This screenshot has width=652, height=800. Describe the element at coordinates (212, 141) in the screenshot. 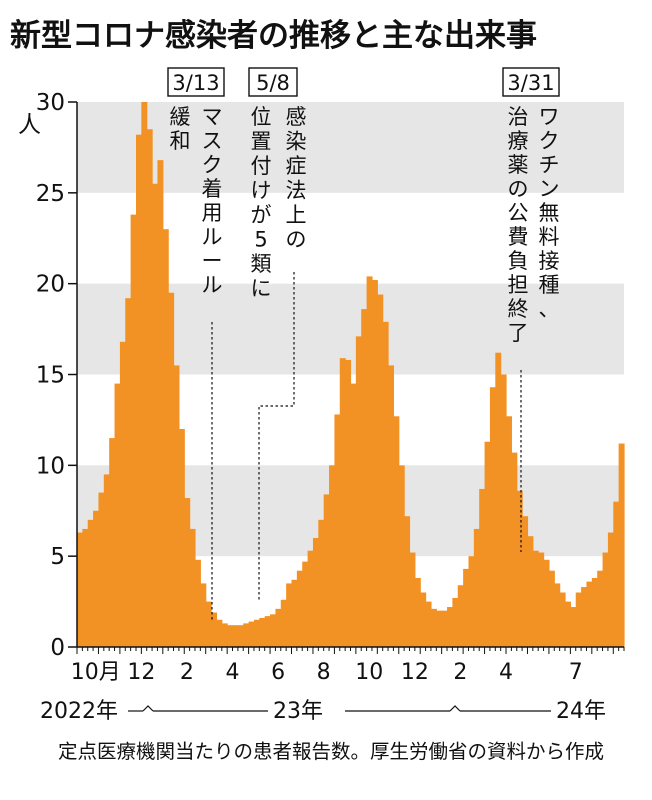

I see `event-label: ス` at that location.